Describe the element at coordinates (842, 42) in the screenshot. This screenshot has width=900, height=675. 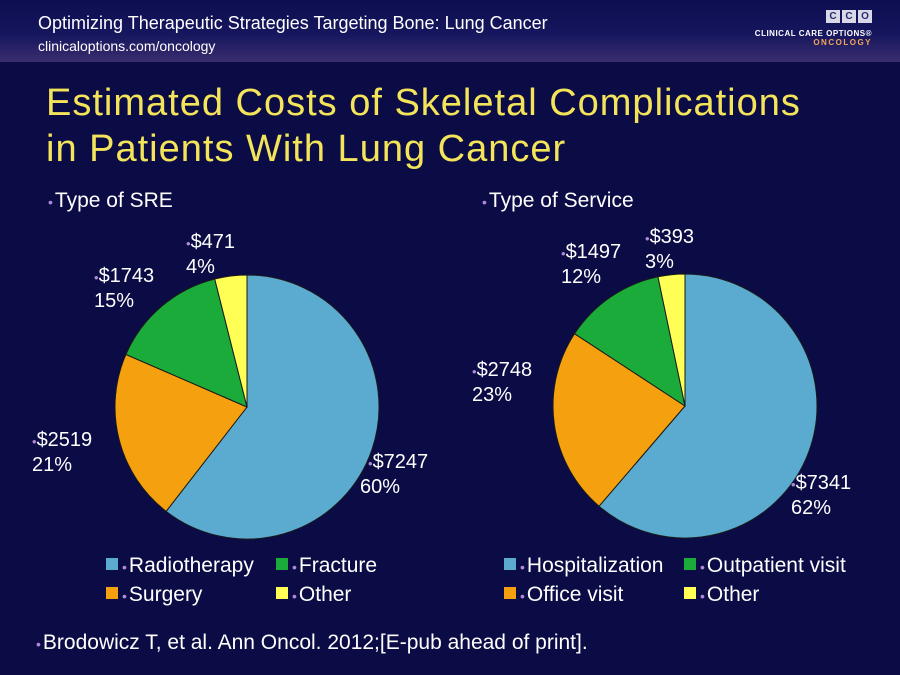
I see `brand-sub: ONCOLOGY` at that location.